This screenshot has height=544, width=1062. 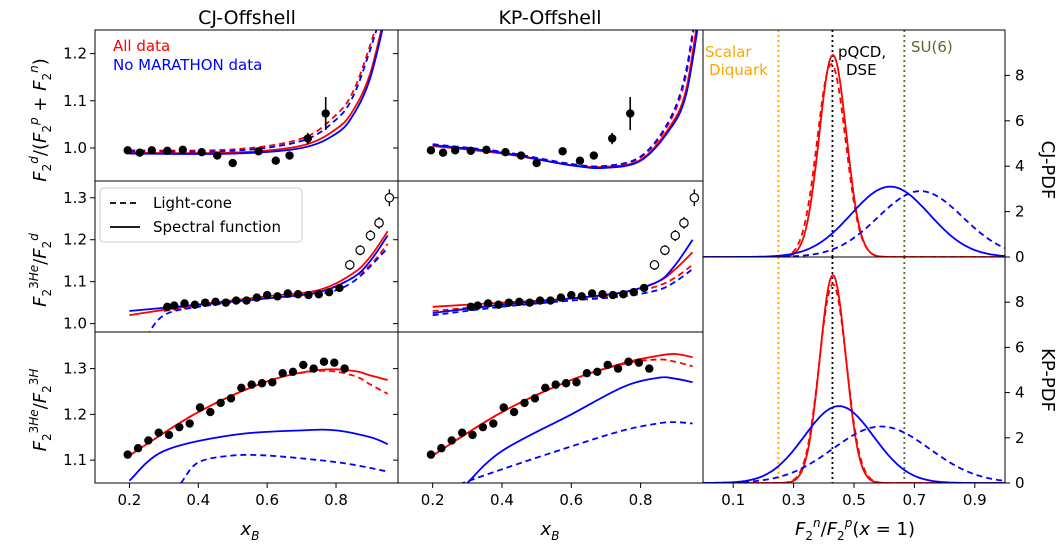 I want to click on x-tick-label: 0.4, so click(x=198, y=500).